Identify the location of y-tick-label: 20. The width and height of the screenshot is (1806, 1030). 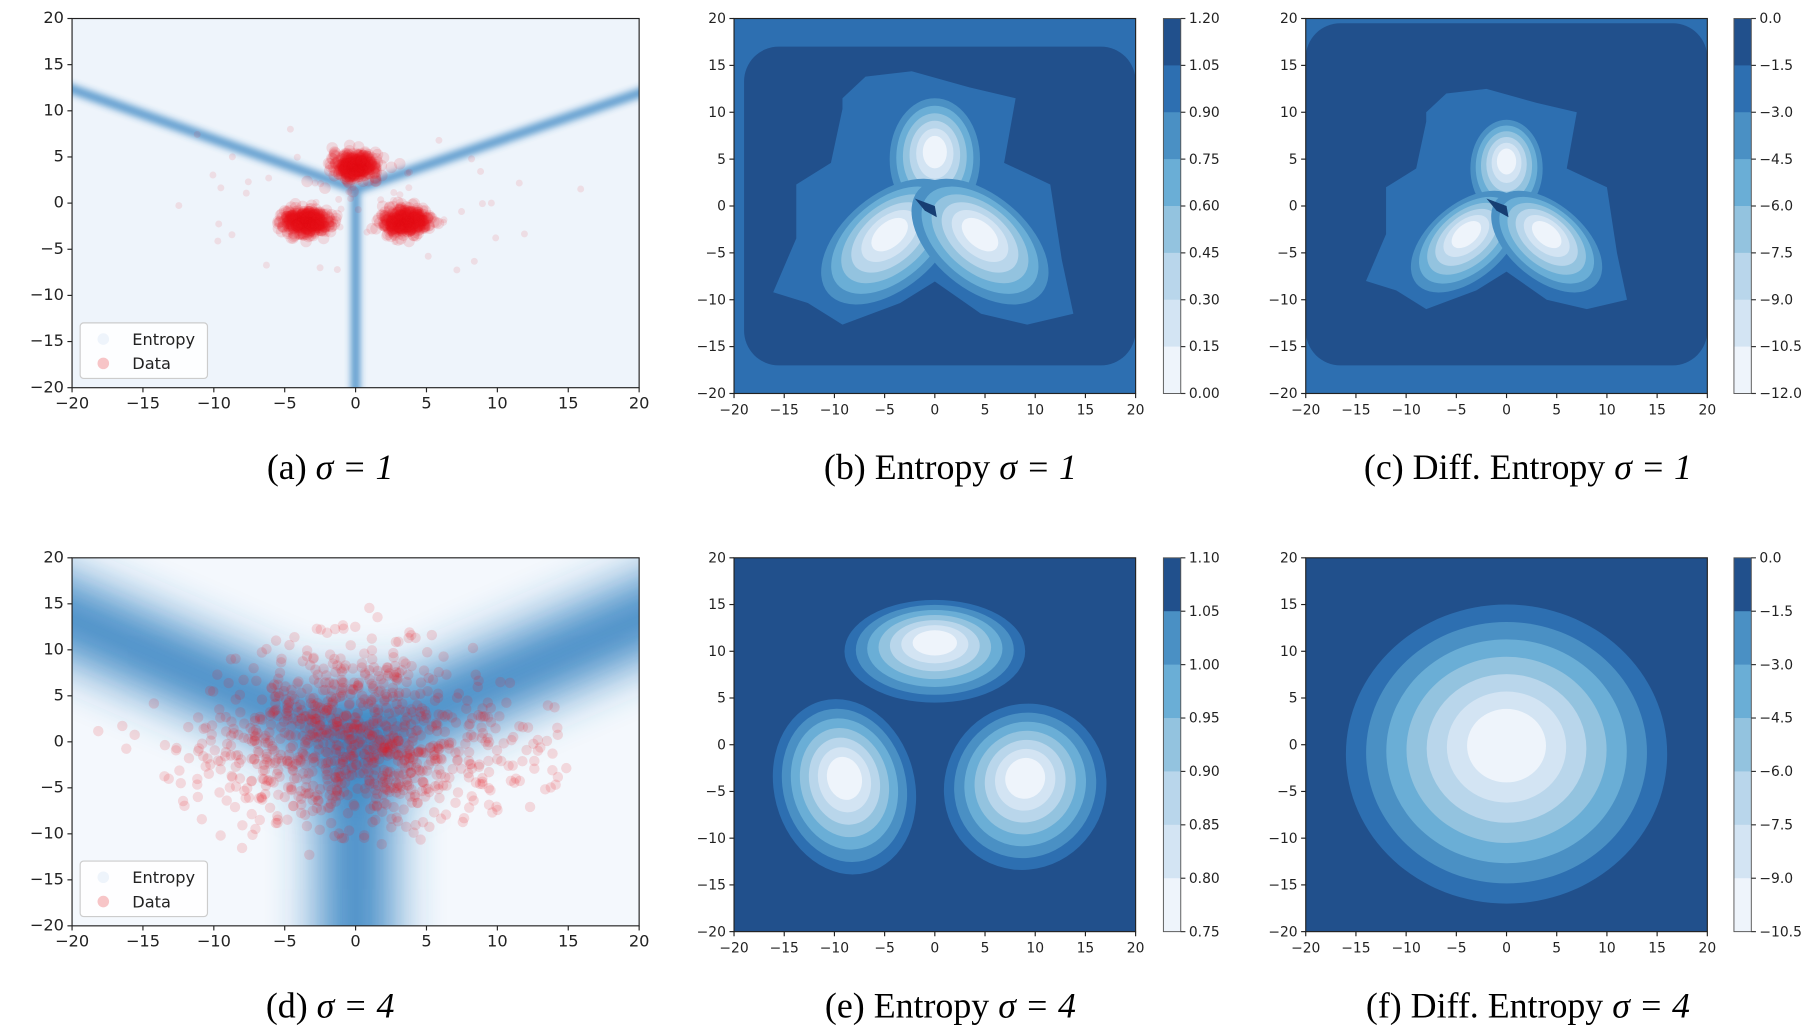
(53, 556).